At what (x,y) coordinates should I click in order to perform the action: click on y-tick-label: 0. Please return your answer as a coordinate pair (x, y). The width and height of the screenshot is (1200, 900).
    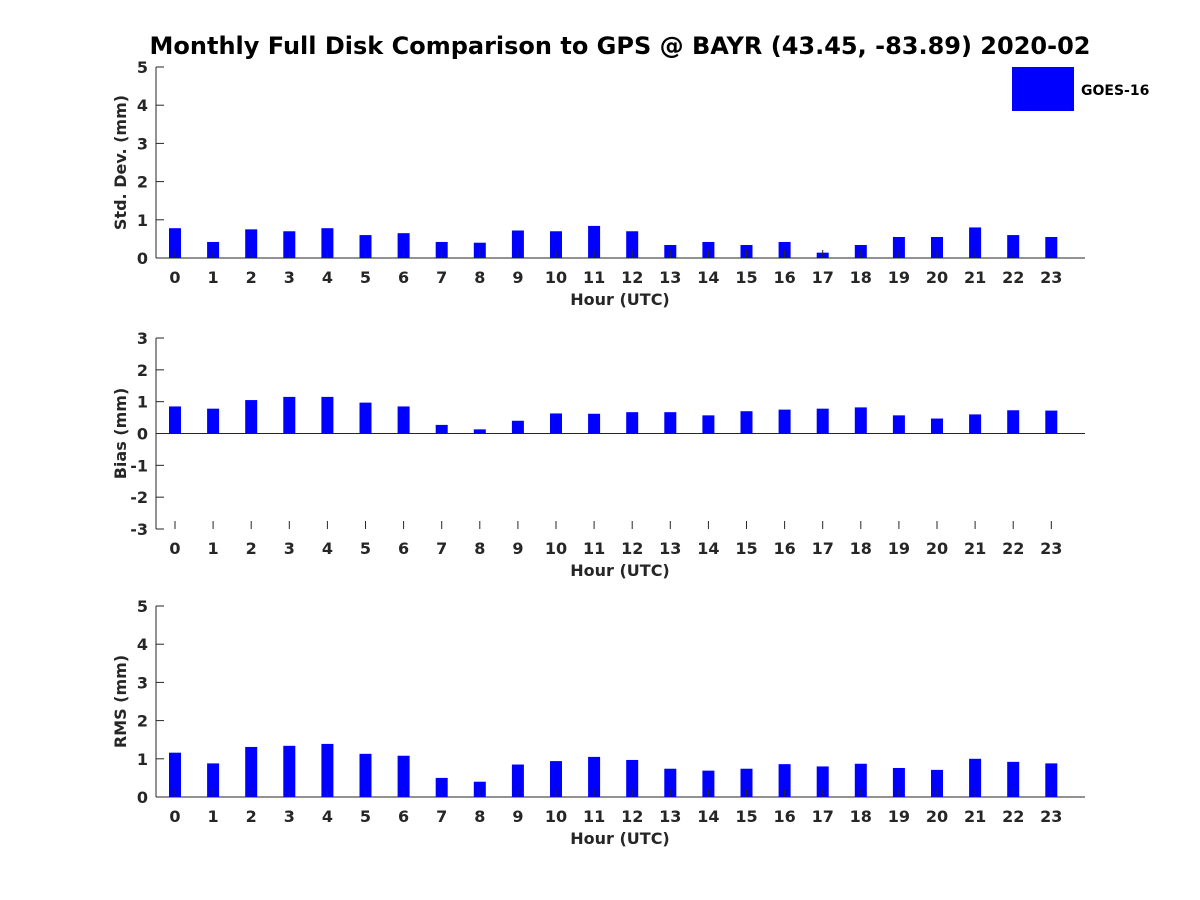
    Looking at the image, I should click on (142, 797).